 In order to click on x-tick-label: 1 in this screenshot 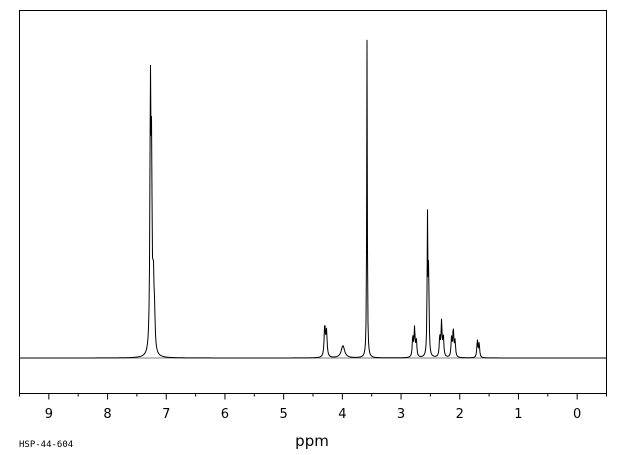, I will do `click(518, 414)`.